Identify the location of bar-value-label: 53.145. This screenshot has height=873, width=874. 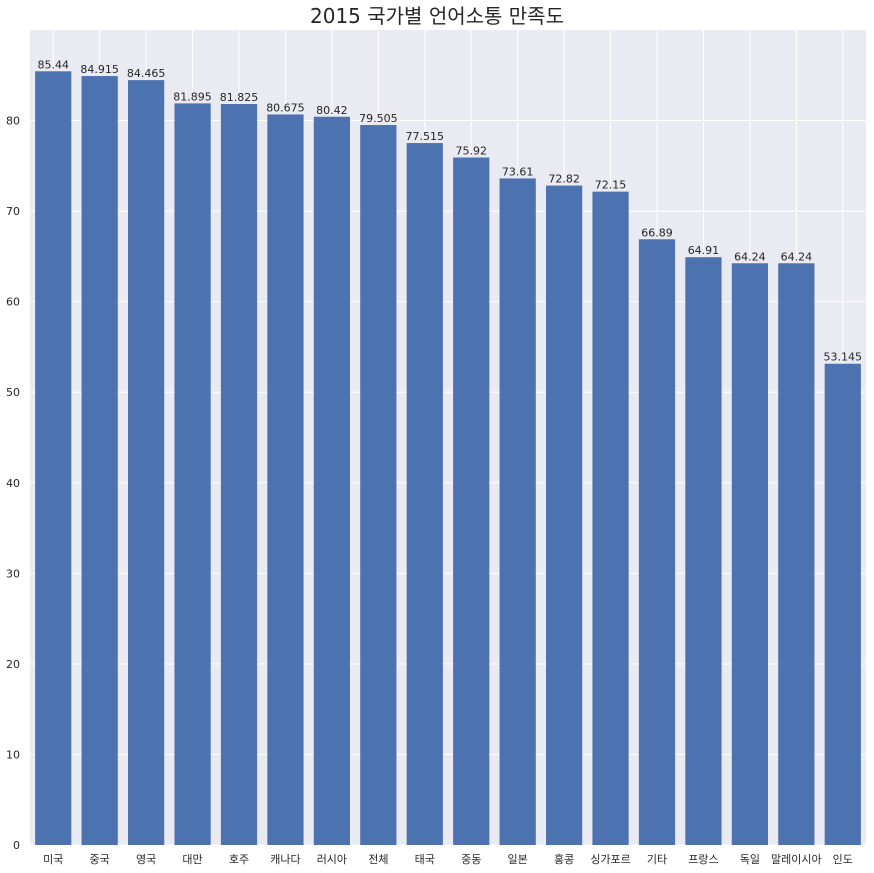
(843, 357).